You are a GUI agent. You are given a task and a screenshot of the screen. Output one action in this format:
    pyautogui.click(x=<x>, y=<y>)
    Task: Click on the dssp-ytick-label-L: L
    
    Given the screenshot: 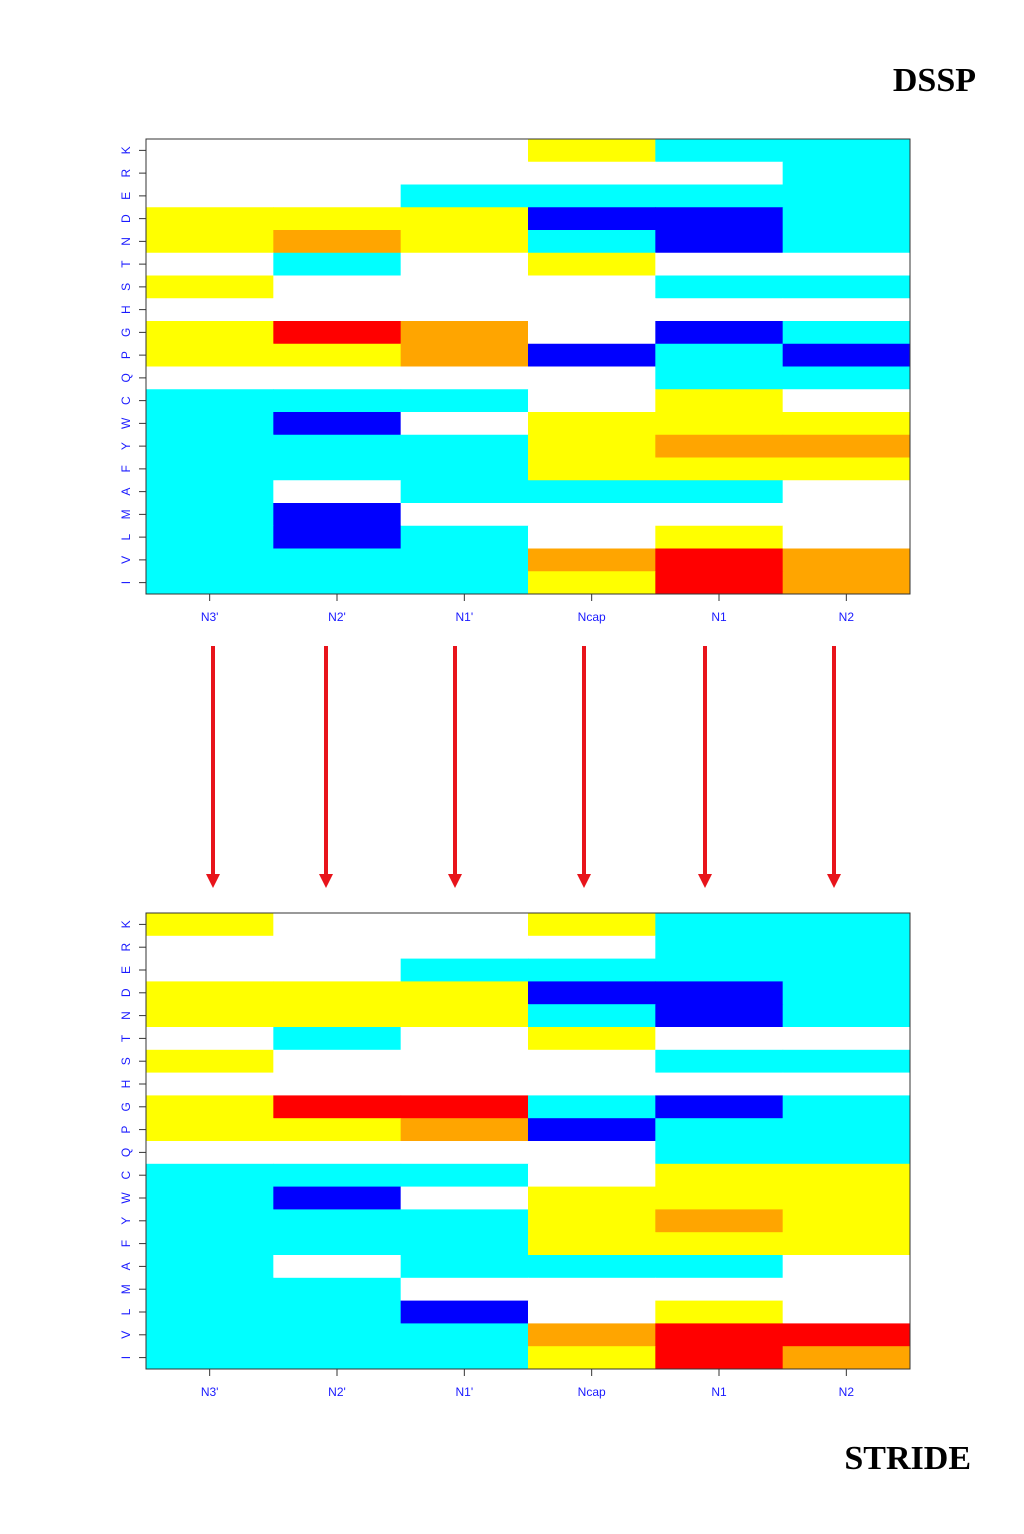 What is the action you would take?
    pyautogui.click(x=126, y=536)
    